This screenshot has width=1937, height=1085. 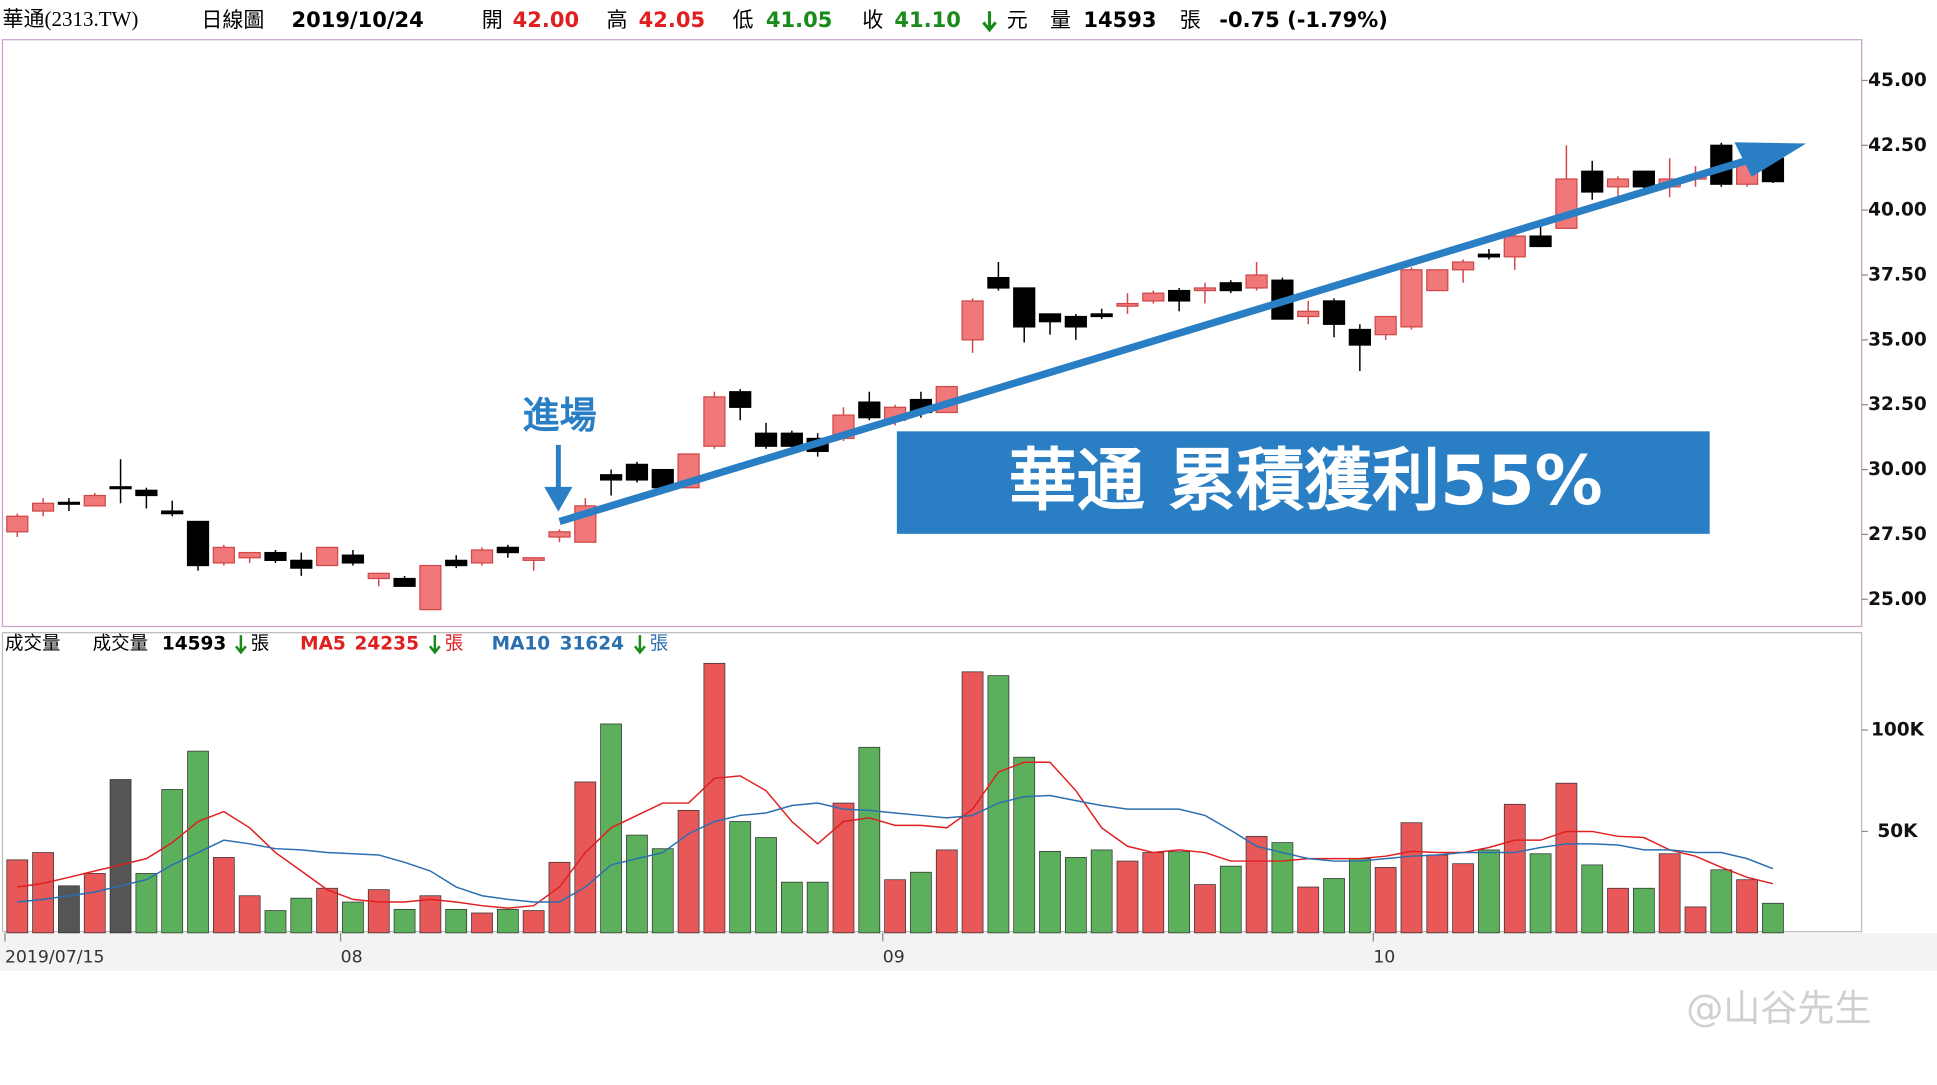 I want to click on y-tick-label: 40.00, so click(x=1897, y=210).